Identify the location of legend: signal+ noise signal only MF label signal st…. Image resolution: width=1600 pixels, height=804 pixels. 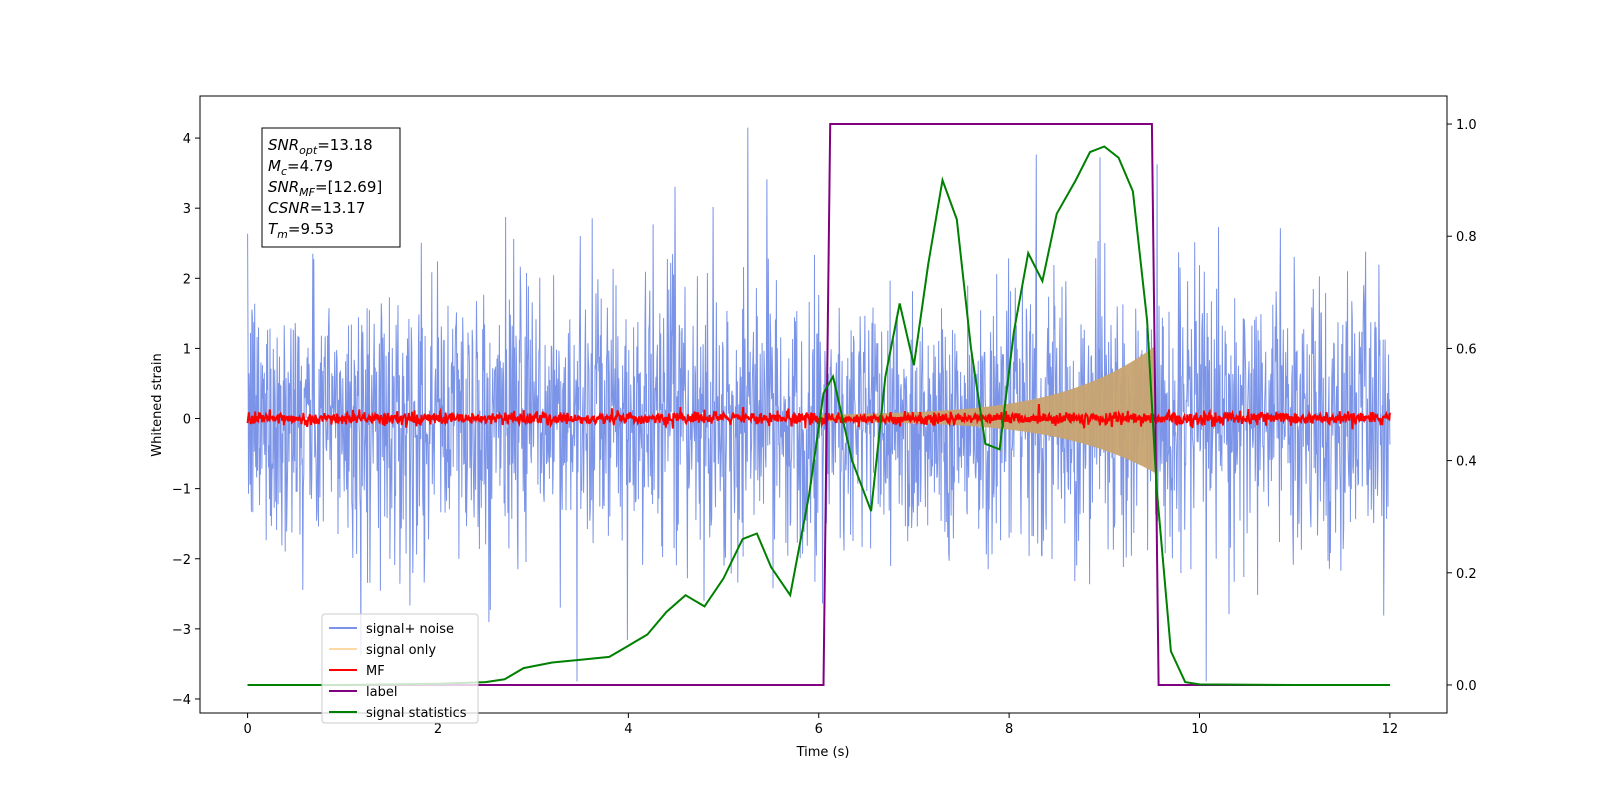
(400, 668).